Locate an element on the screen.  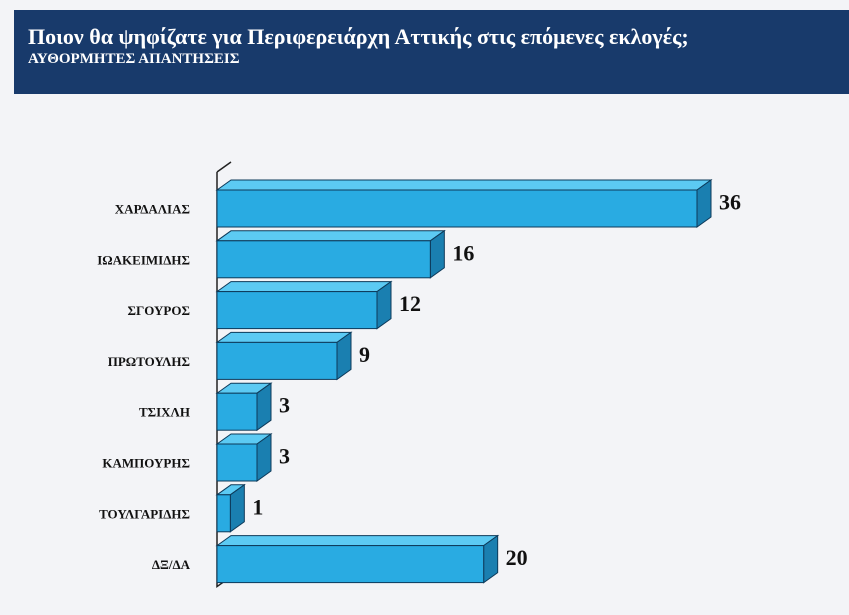
category-label: ΧΑΡΔΑΛΙΑΣ is located at coordinates (152, 209).